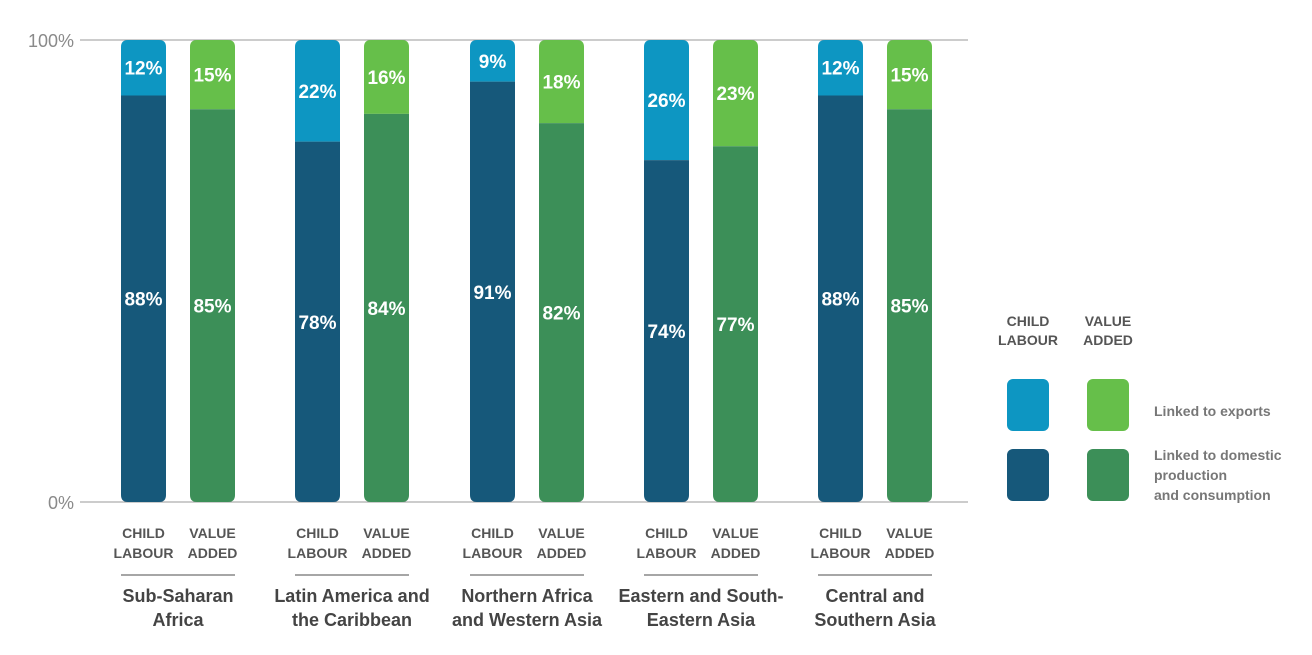 This screenshot has height=655, width=1312. Describe the element at coordinates (51, 41) in the screenshot. I see `y-tick-100: 100%` at that location.